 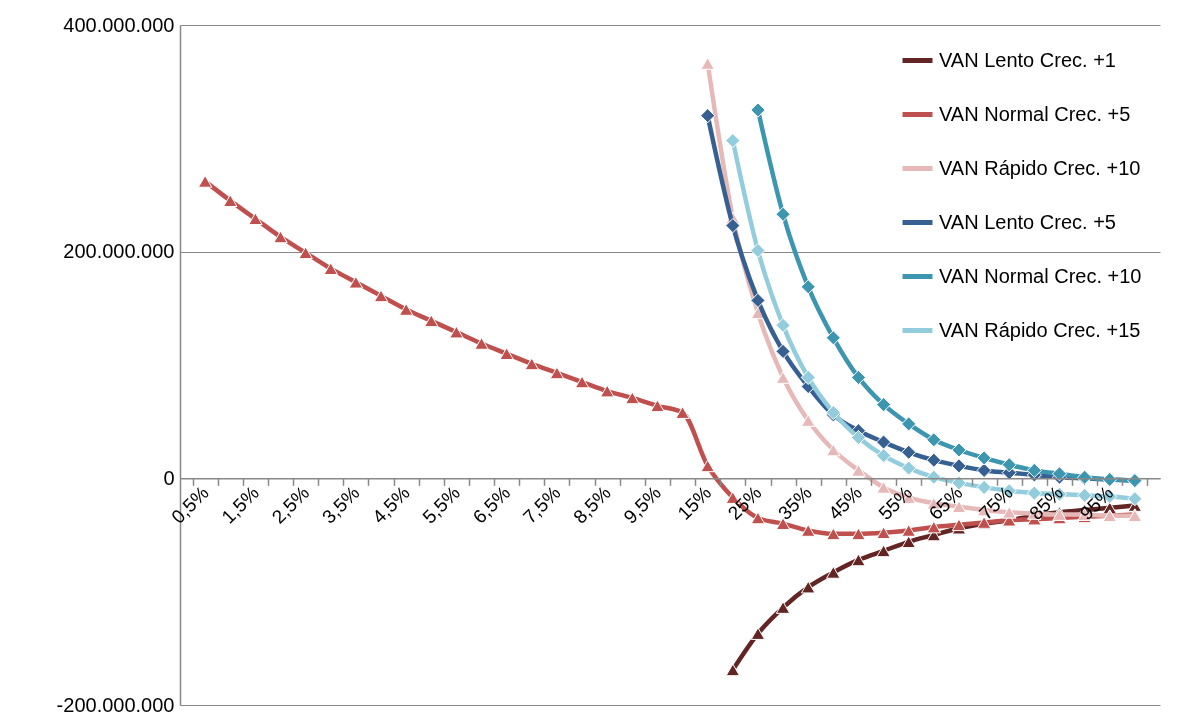 I want to click on y-tick-label: 400.000.000, so click(x=119, y=24).